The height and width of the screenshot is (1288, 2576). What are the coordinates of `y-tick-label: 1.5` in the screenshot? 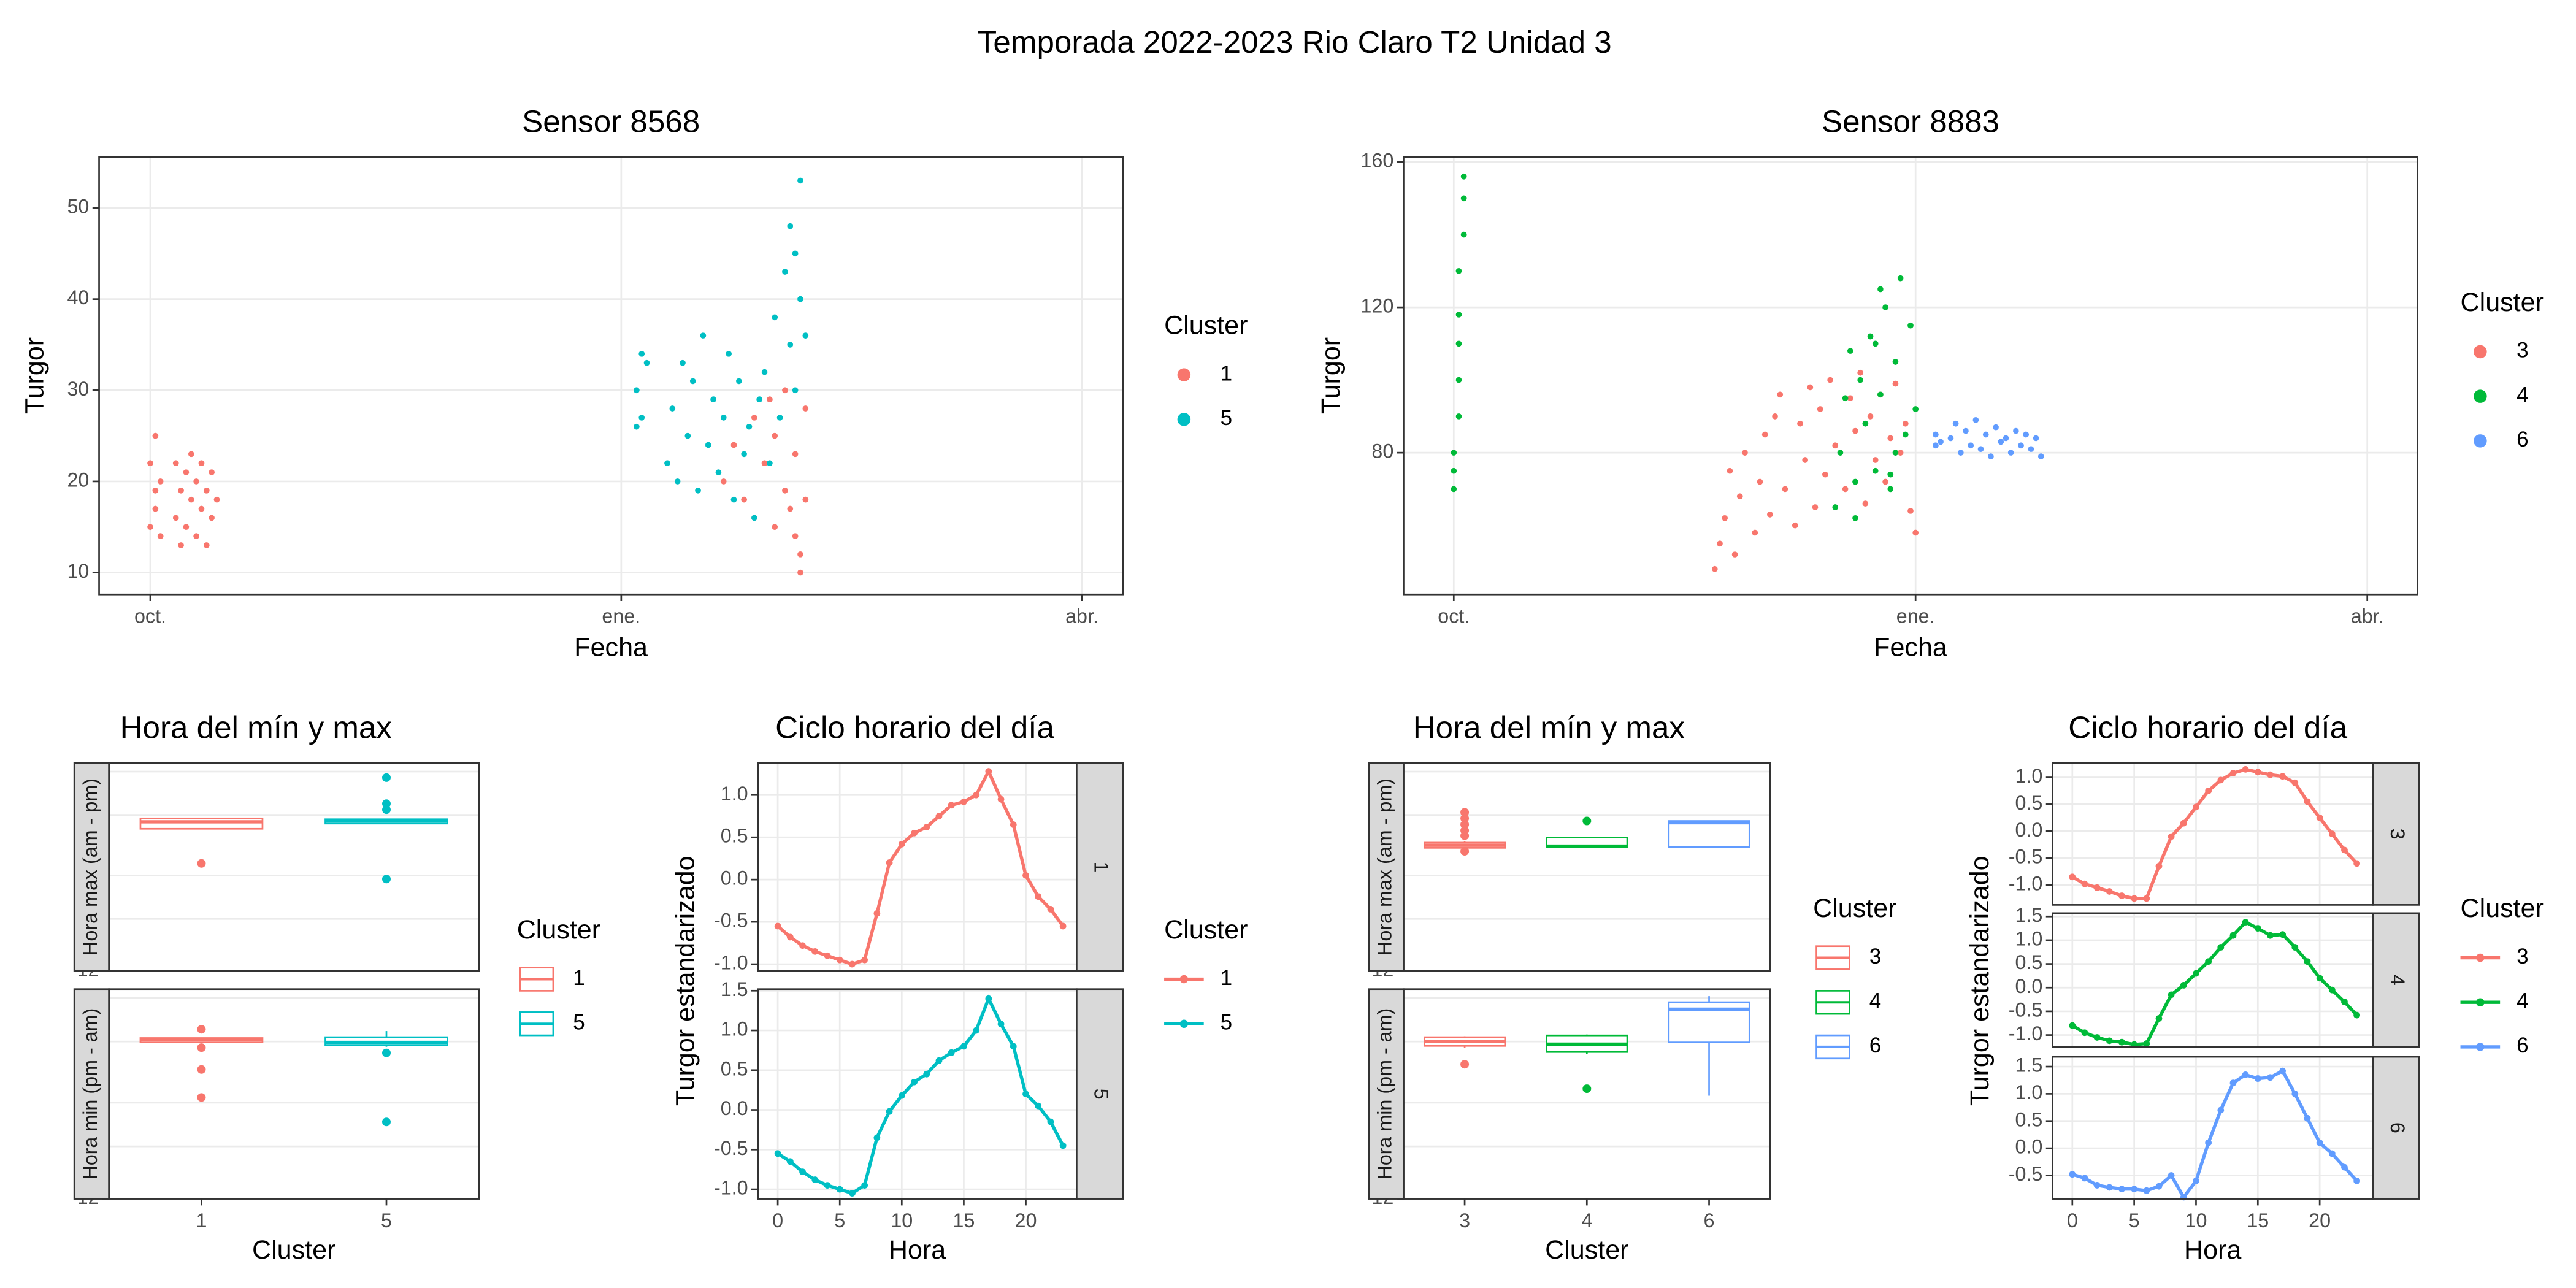 It's located at (2028, 1065).